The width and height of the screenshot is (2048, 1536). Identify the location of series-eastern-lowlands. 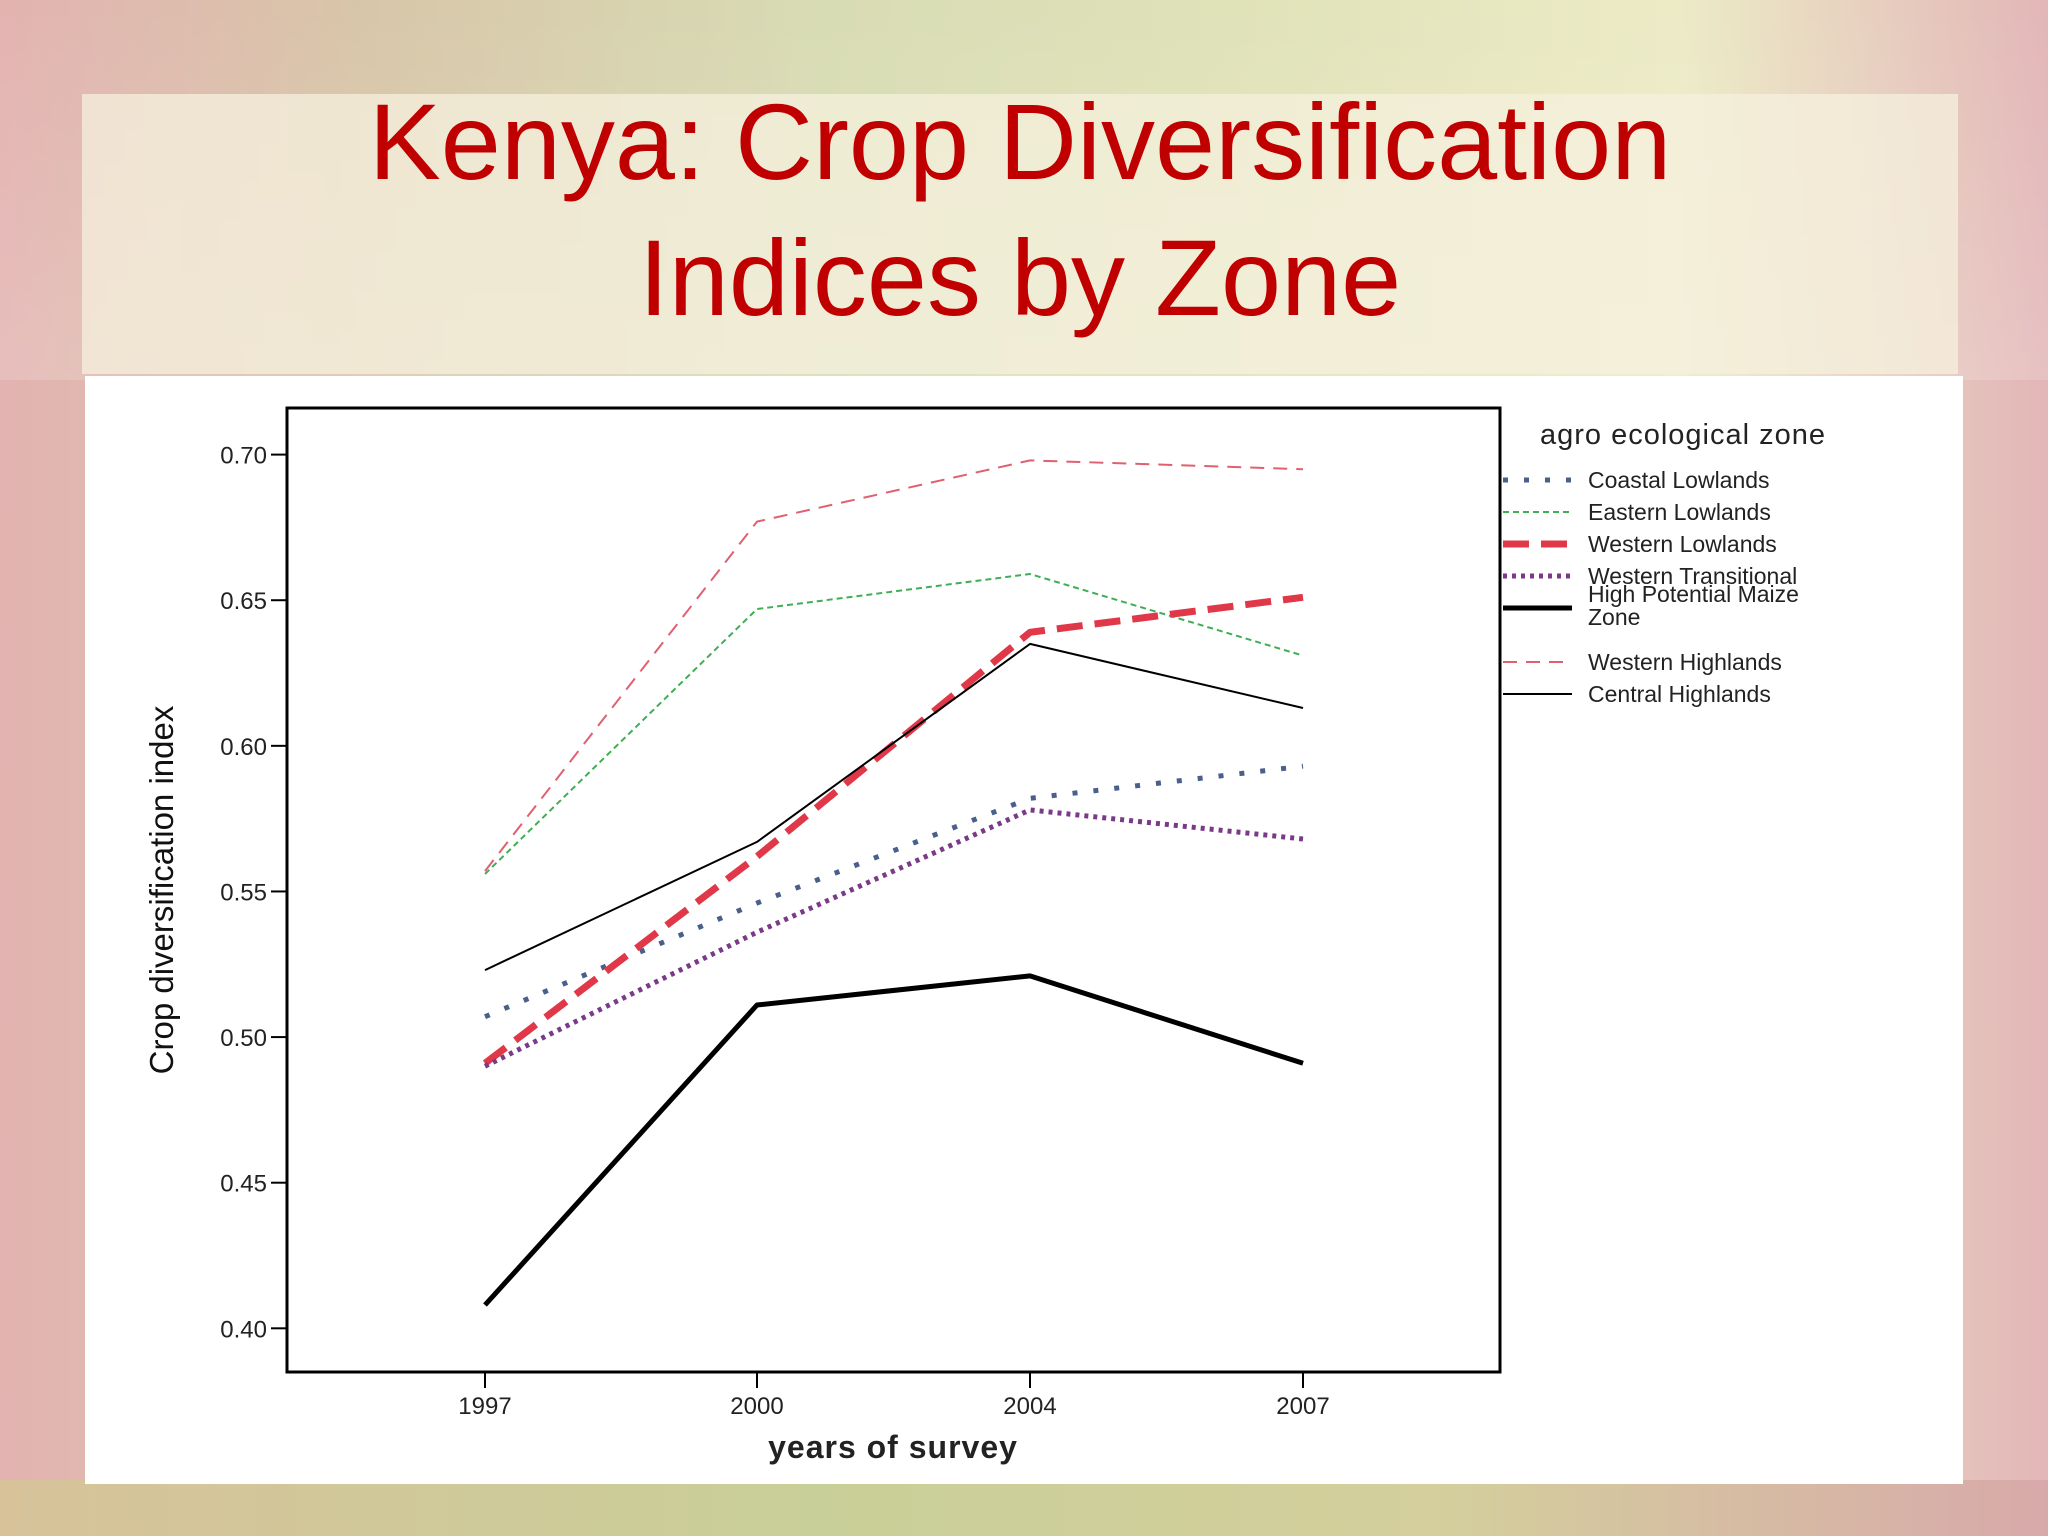
(894, 724).